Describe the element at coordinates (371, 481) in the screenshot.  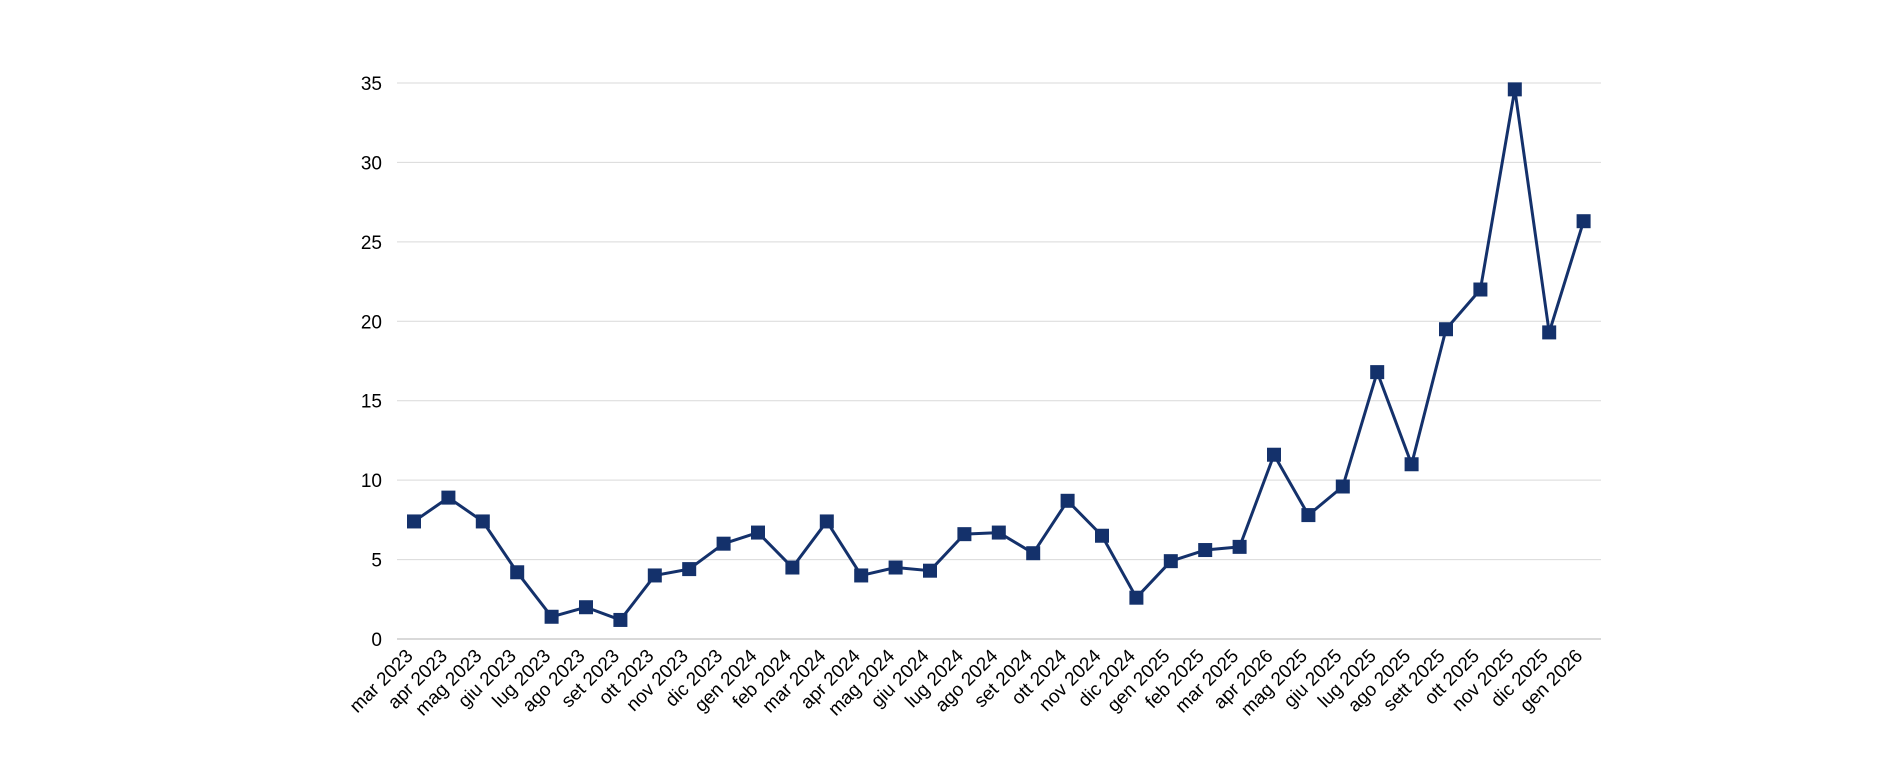
I see `y-tick-label: 10` at that location.